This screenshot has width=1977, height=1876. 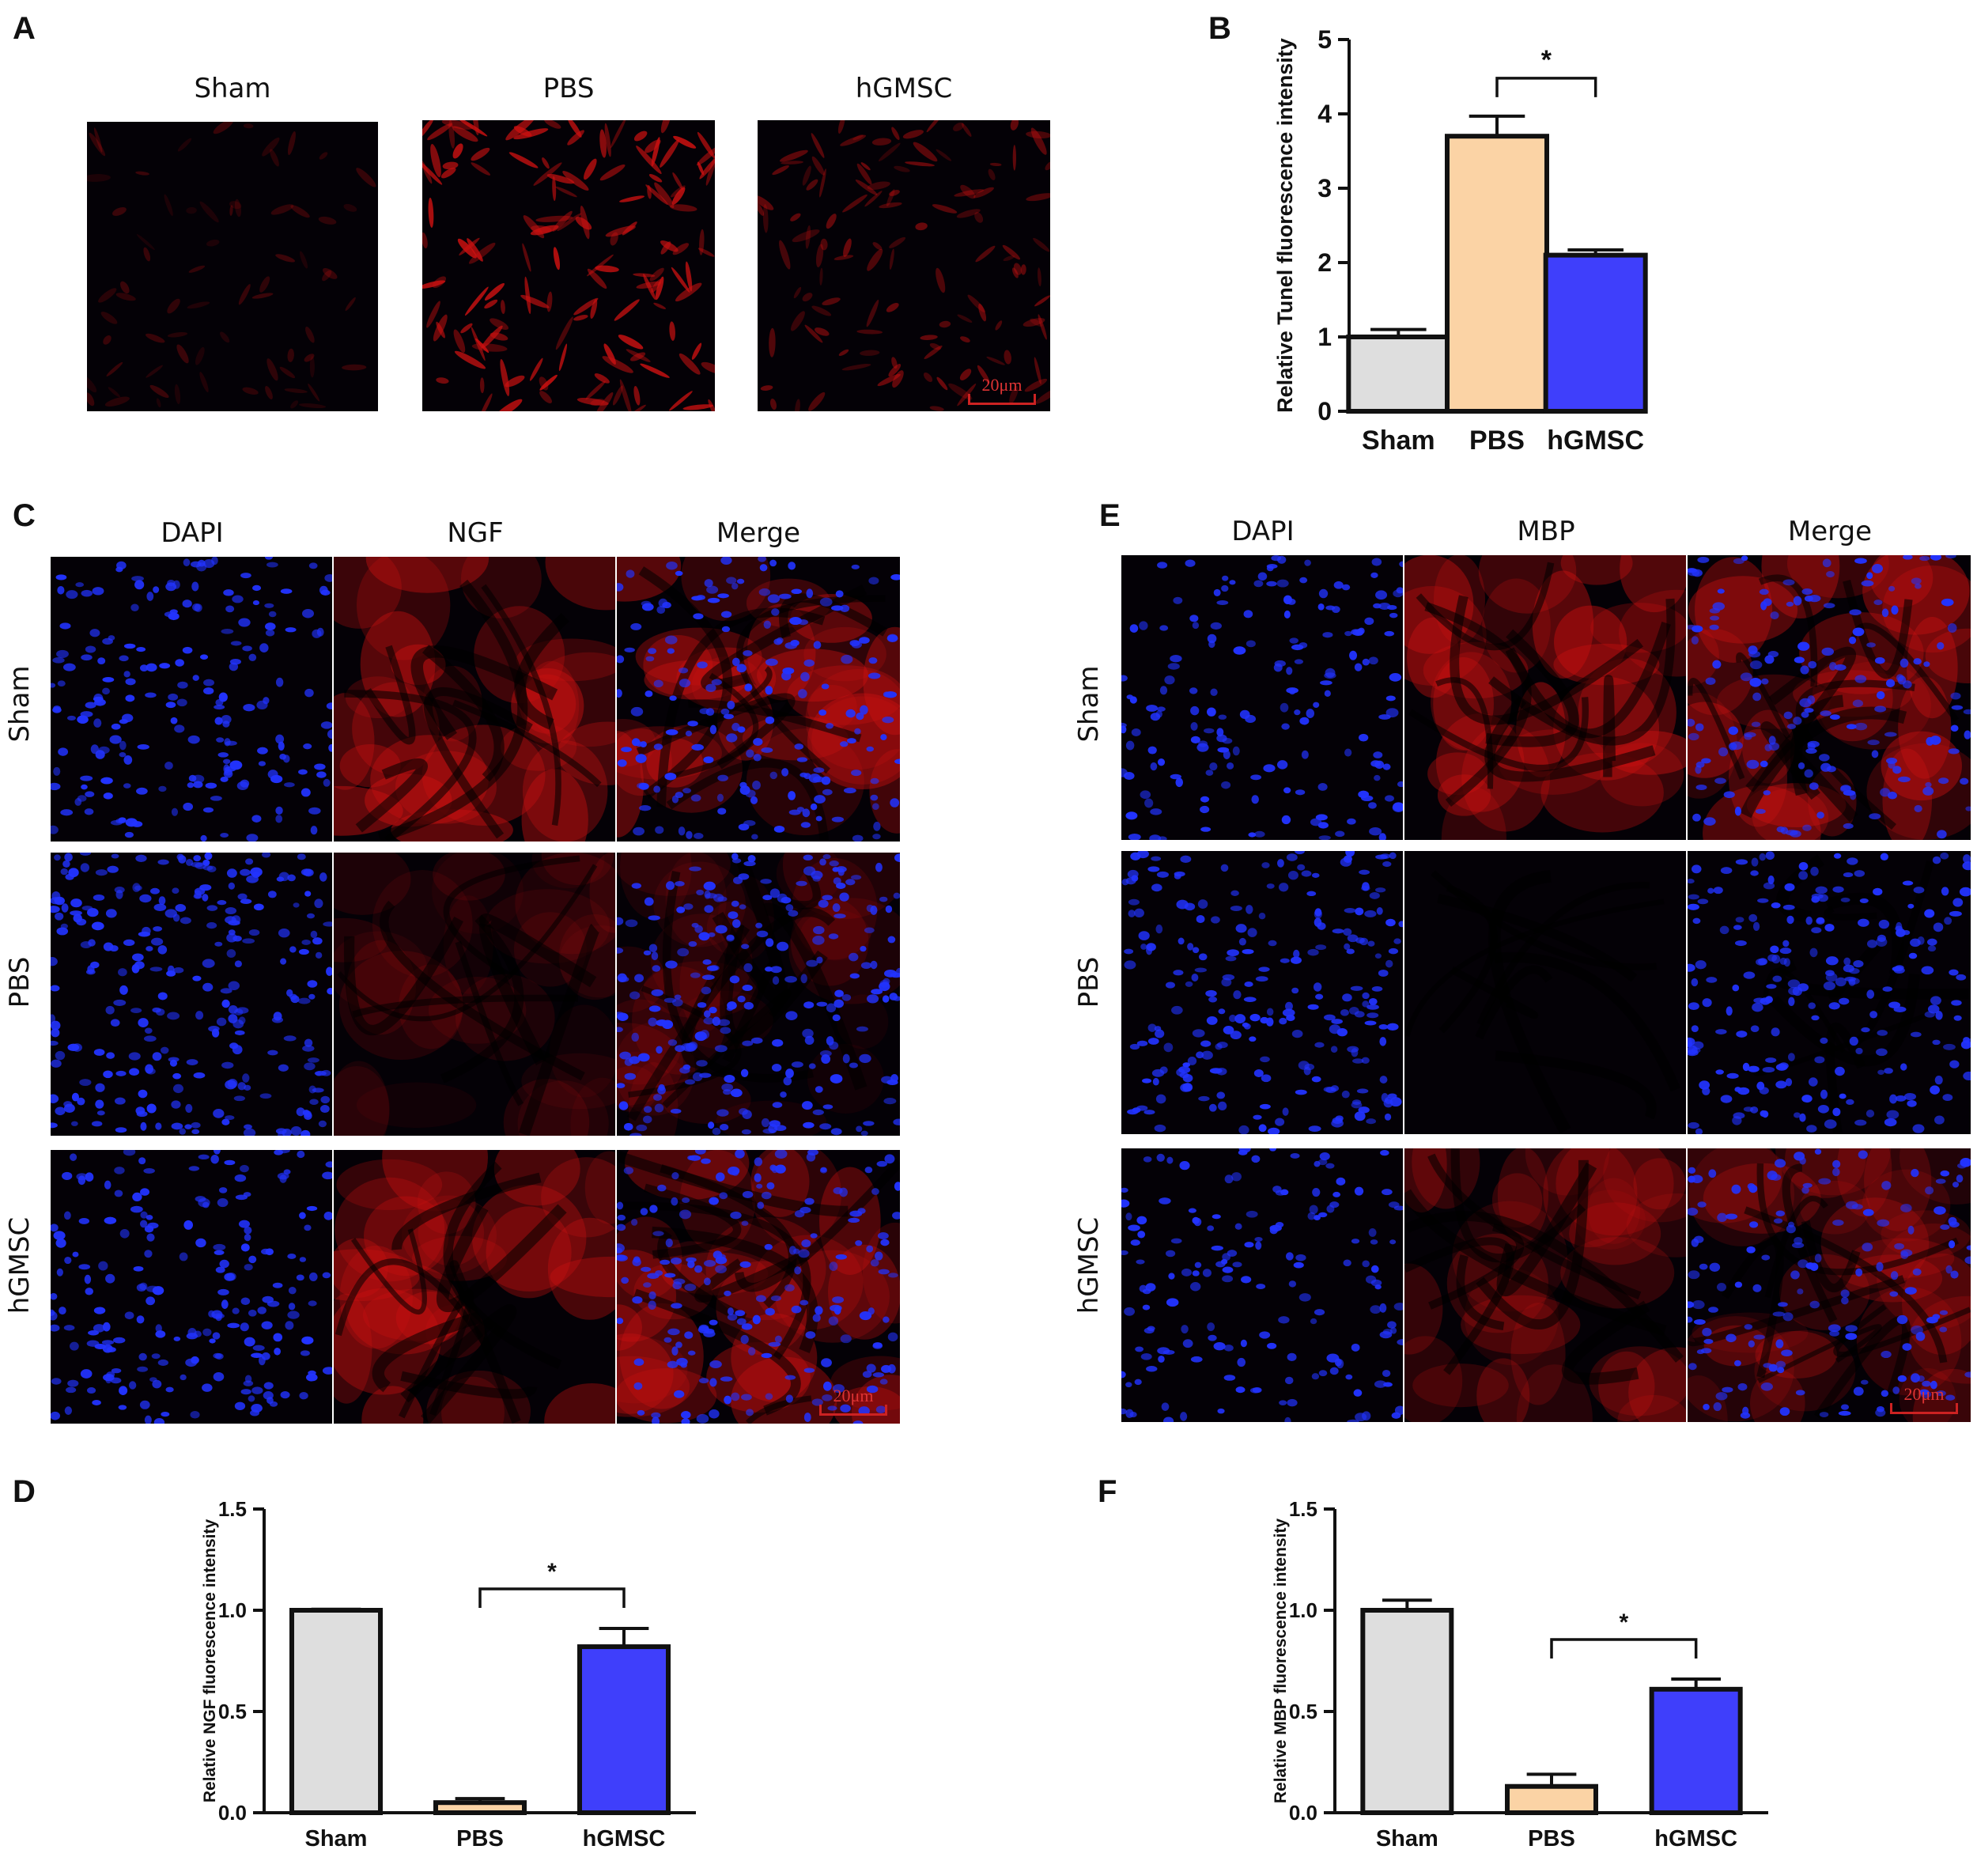 I want to click on ngf-dapi-hgmsc, so click(x=191, y=1287).